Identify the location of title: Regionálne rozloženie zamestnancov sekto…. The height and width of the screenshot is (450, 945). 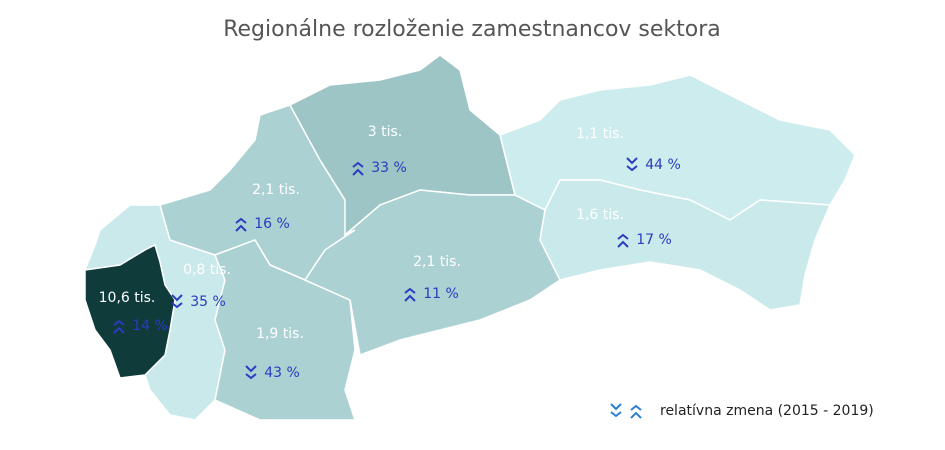
(472, 29).